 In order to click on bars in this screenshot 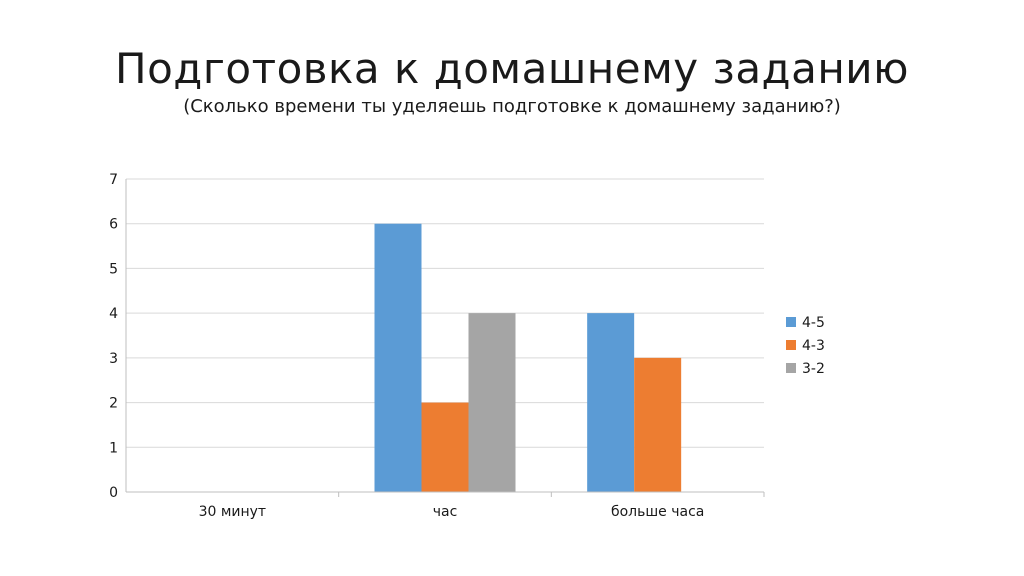, I will do `click(528, 357)`.